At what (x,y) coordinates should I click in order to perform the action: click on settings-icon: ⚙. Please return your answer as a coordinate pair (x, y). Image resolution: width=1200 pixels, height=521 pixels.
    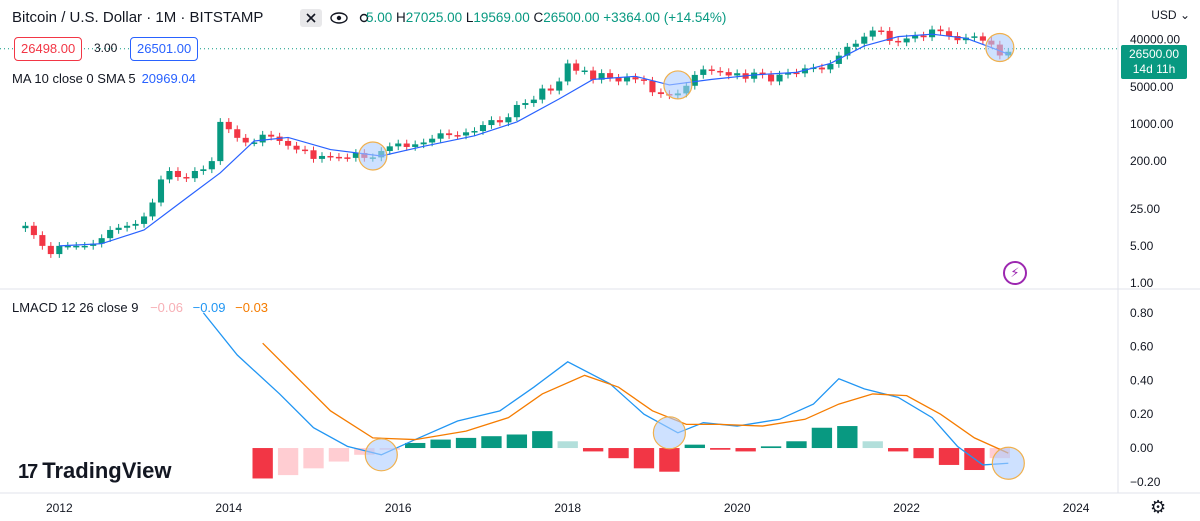
    Looking at the image, I should click on (1158, 507).